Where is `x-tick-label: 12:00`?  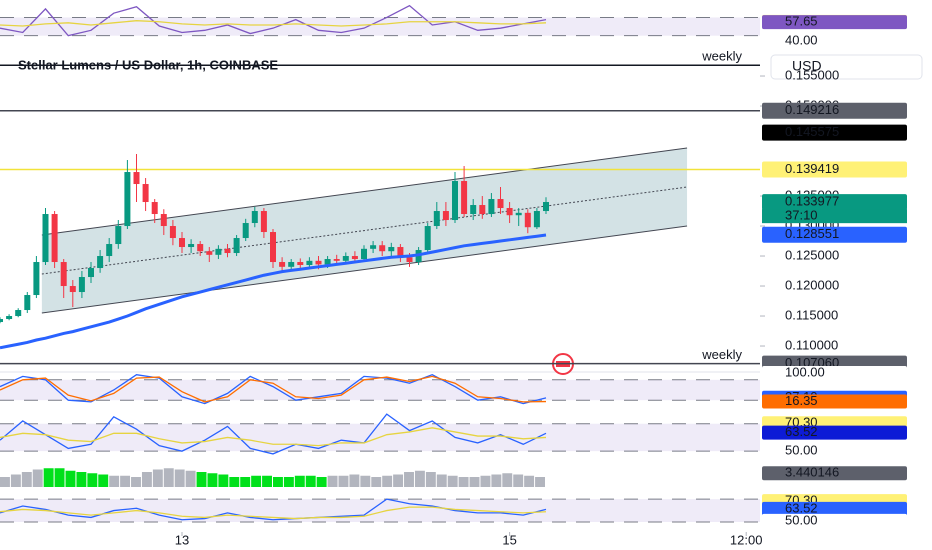
x-tick-label: 12:00 is located at coordinates (746, 539).